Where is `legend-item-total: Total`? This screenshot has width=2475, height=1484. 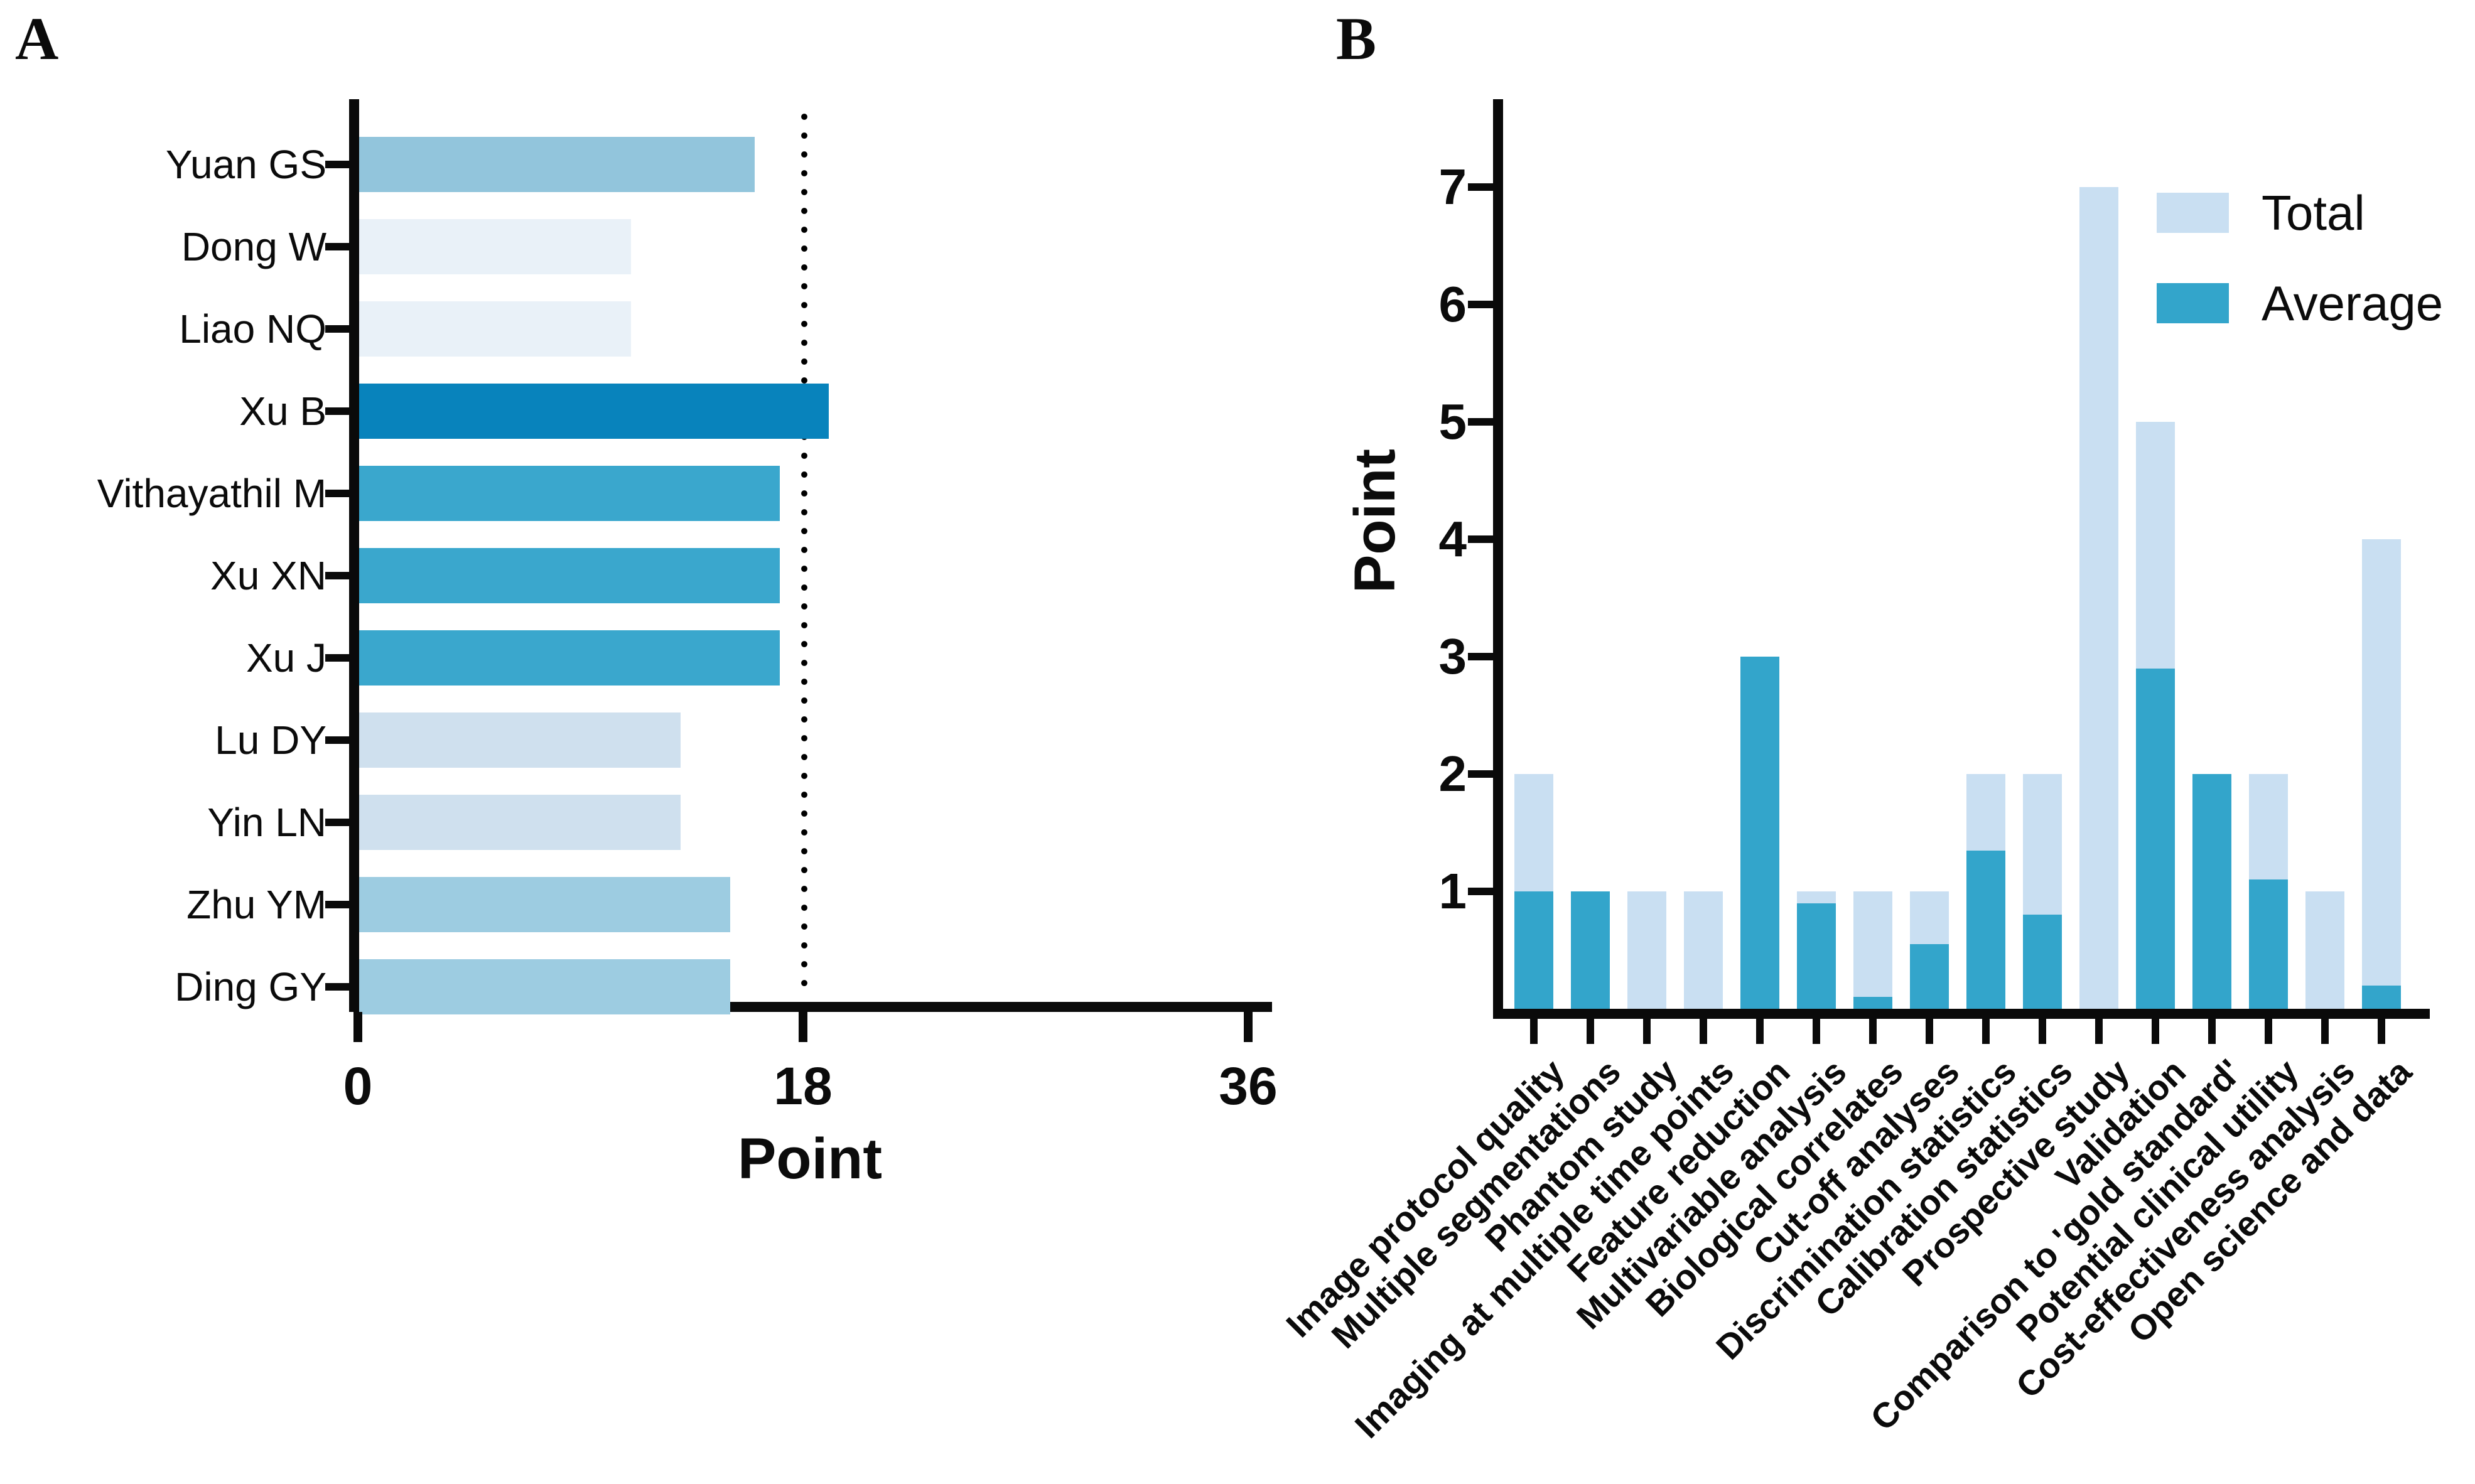
legend-item-total: Total is located at coordinates (2300, 212).